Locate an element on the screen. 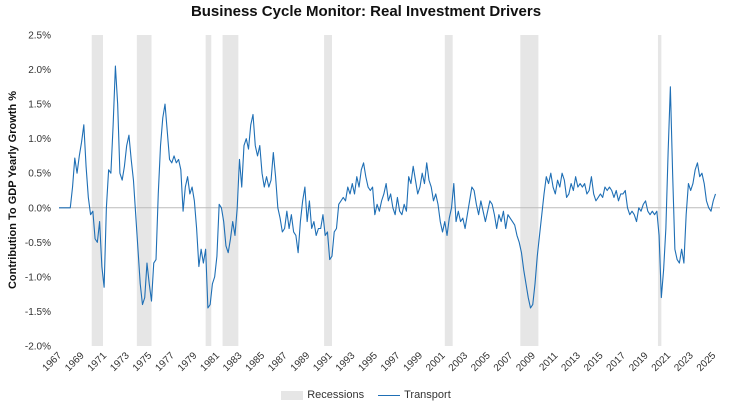 This screenshot has width=732, height=411. x-tick-label: 1981 is located at coordinates (211, 362).